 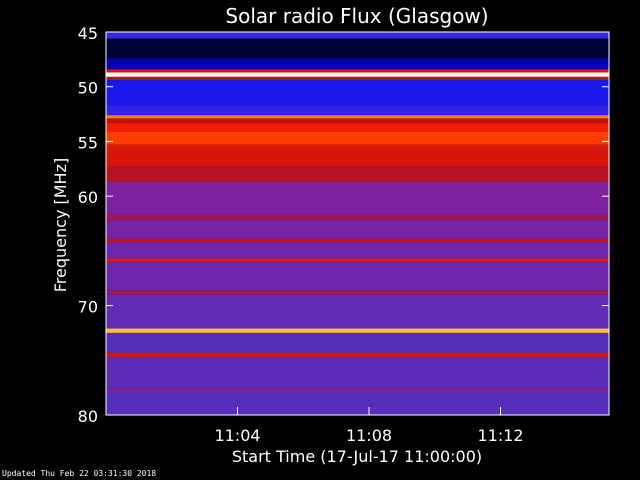 What do you see at coordinates (88, 33) in the screenshot?
I see `y-tick-label: 45` at bounding box center [88, 33].